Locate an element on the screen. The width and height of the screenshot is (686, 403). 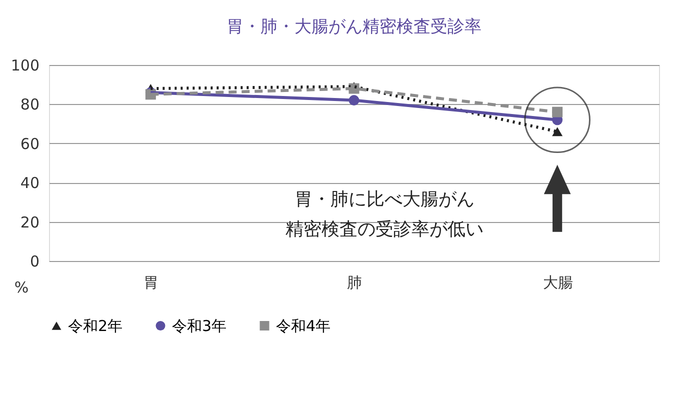
y-tick-label: 60 is located at coordinates (30, 143).